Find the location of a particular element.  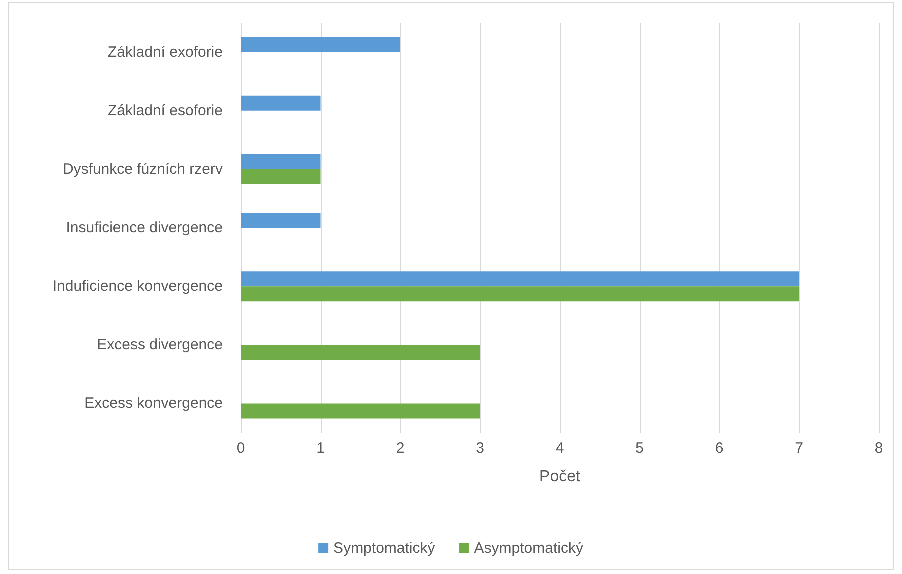

x-tick-label: 7 is located at coordinates (799, 448).